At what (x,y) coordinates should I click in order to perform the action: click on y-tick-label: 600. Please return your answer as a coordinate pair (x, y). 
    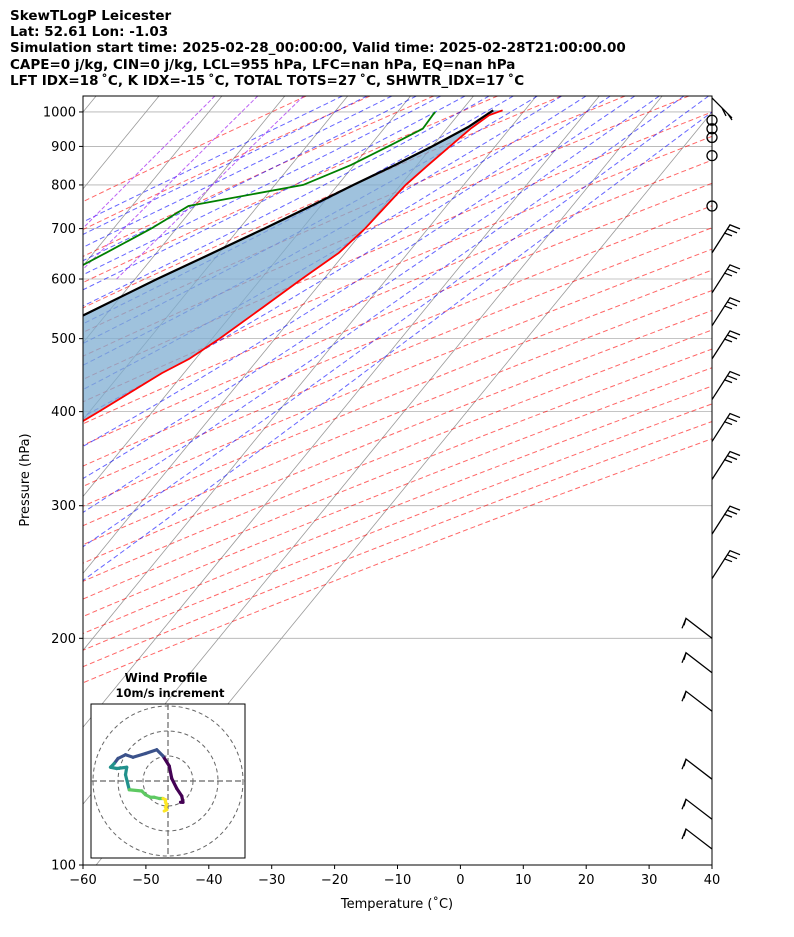
    Looking at the image, I should click on (63, 280).